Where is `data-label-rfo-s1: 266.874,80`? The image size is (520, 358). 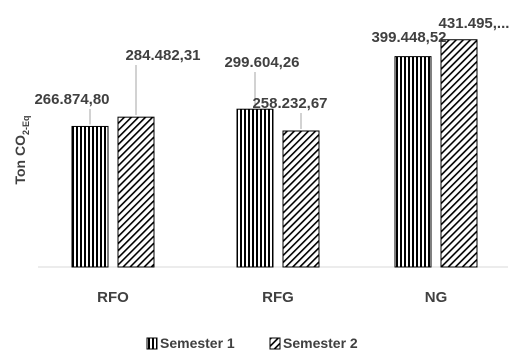 data-label-rfo-s1: 266.874,80 is located at coordinates (71, 99).